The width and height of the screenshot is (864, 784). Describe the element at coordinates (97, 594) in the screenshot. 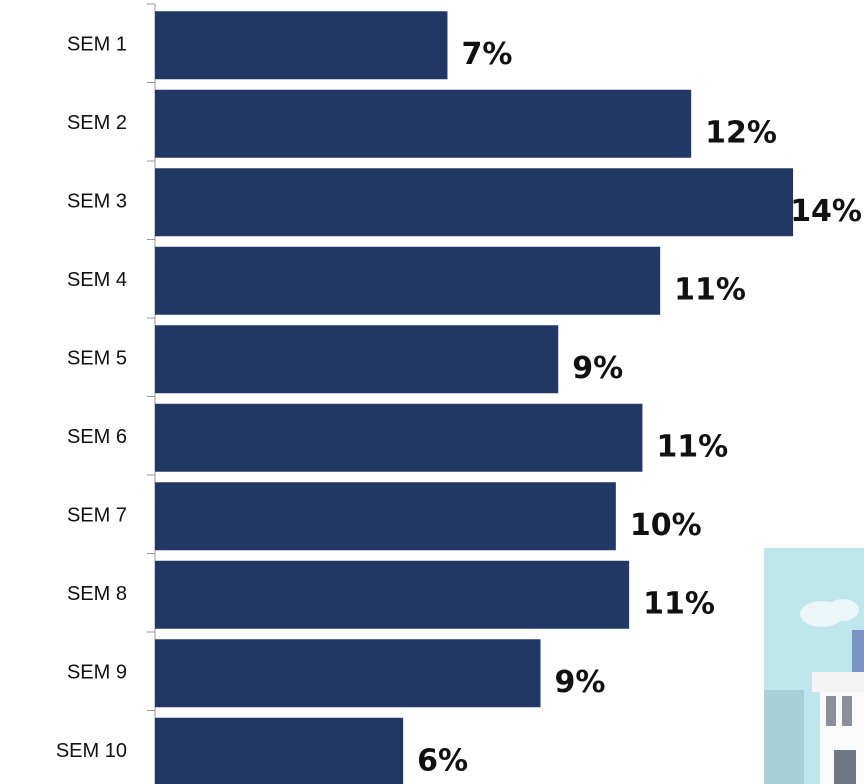

I see `y-tick-label: SEM 8` at that location.